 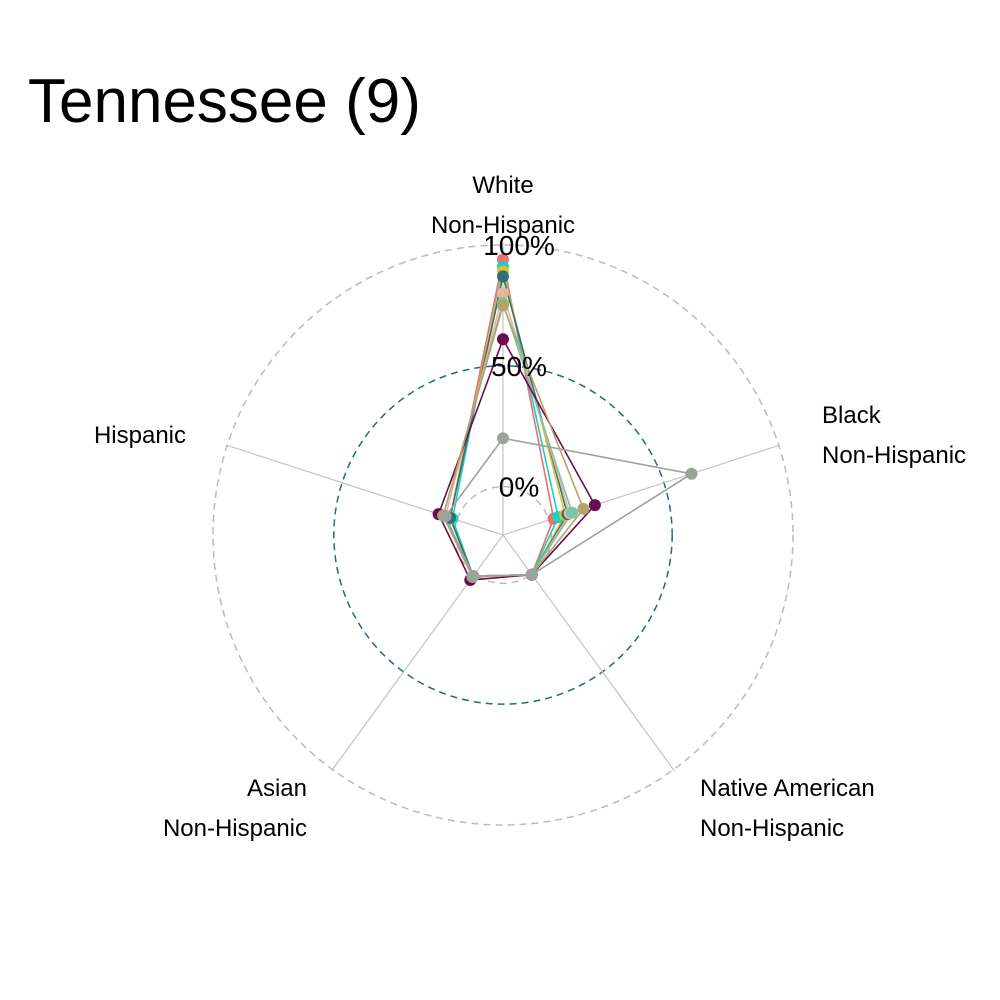 What do you see at coordinates (503, 276) in the screenshot?
I see `data-point-s3-a0` at bounding box center [503, 276].